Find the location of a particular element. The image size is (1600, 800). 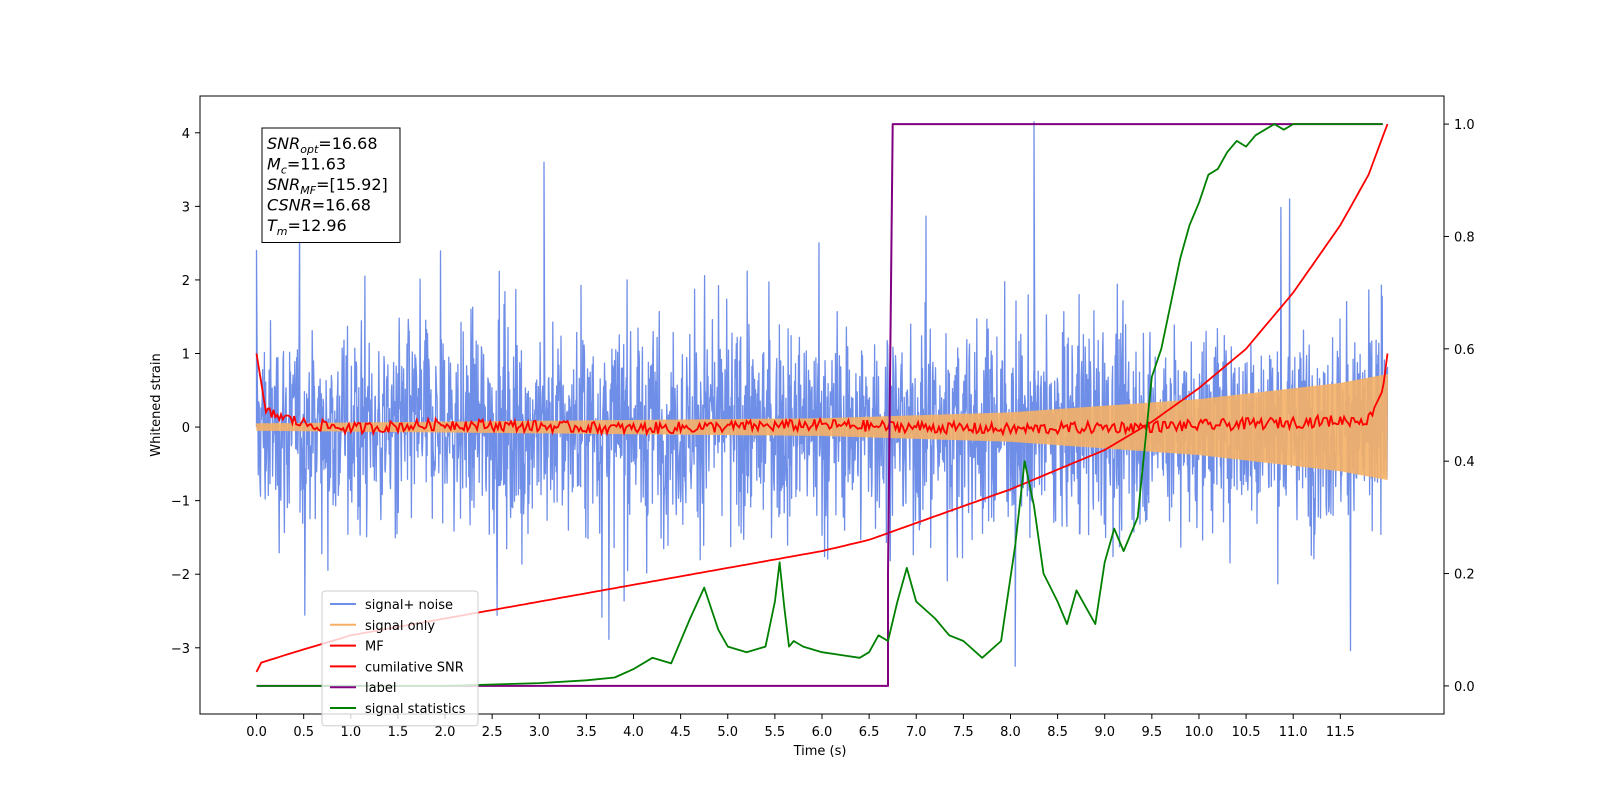

legend-entry: label is located at coordinates (380, 688).